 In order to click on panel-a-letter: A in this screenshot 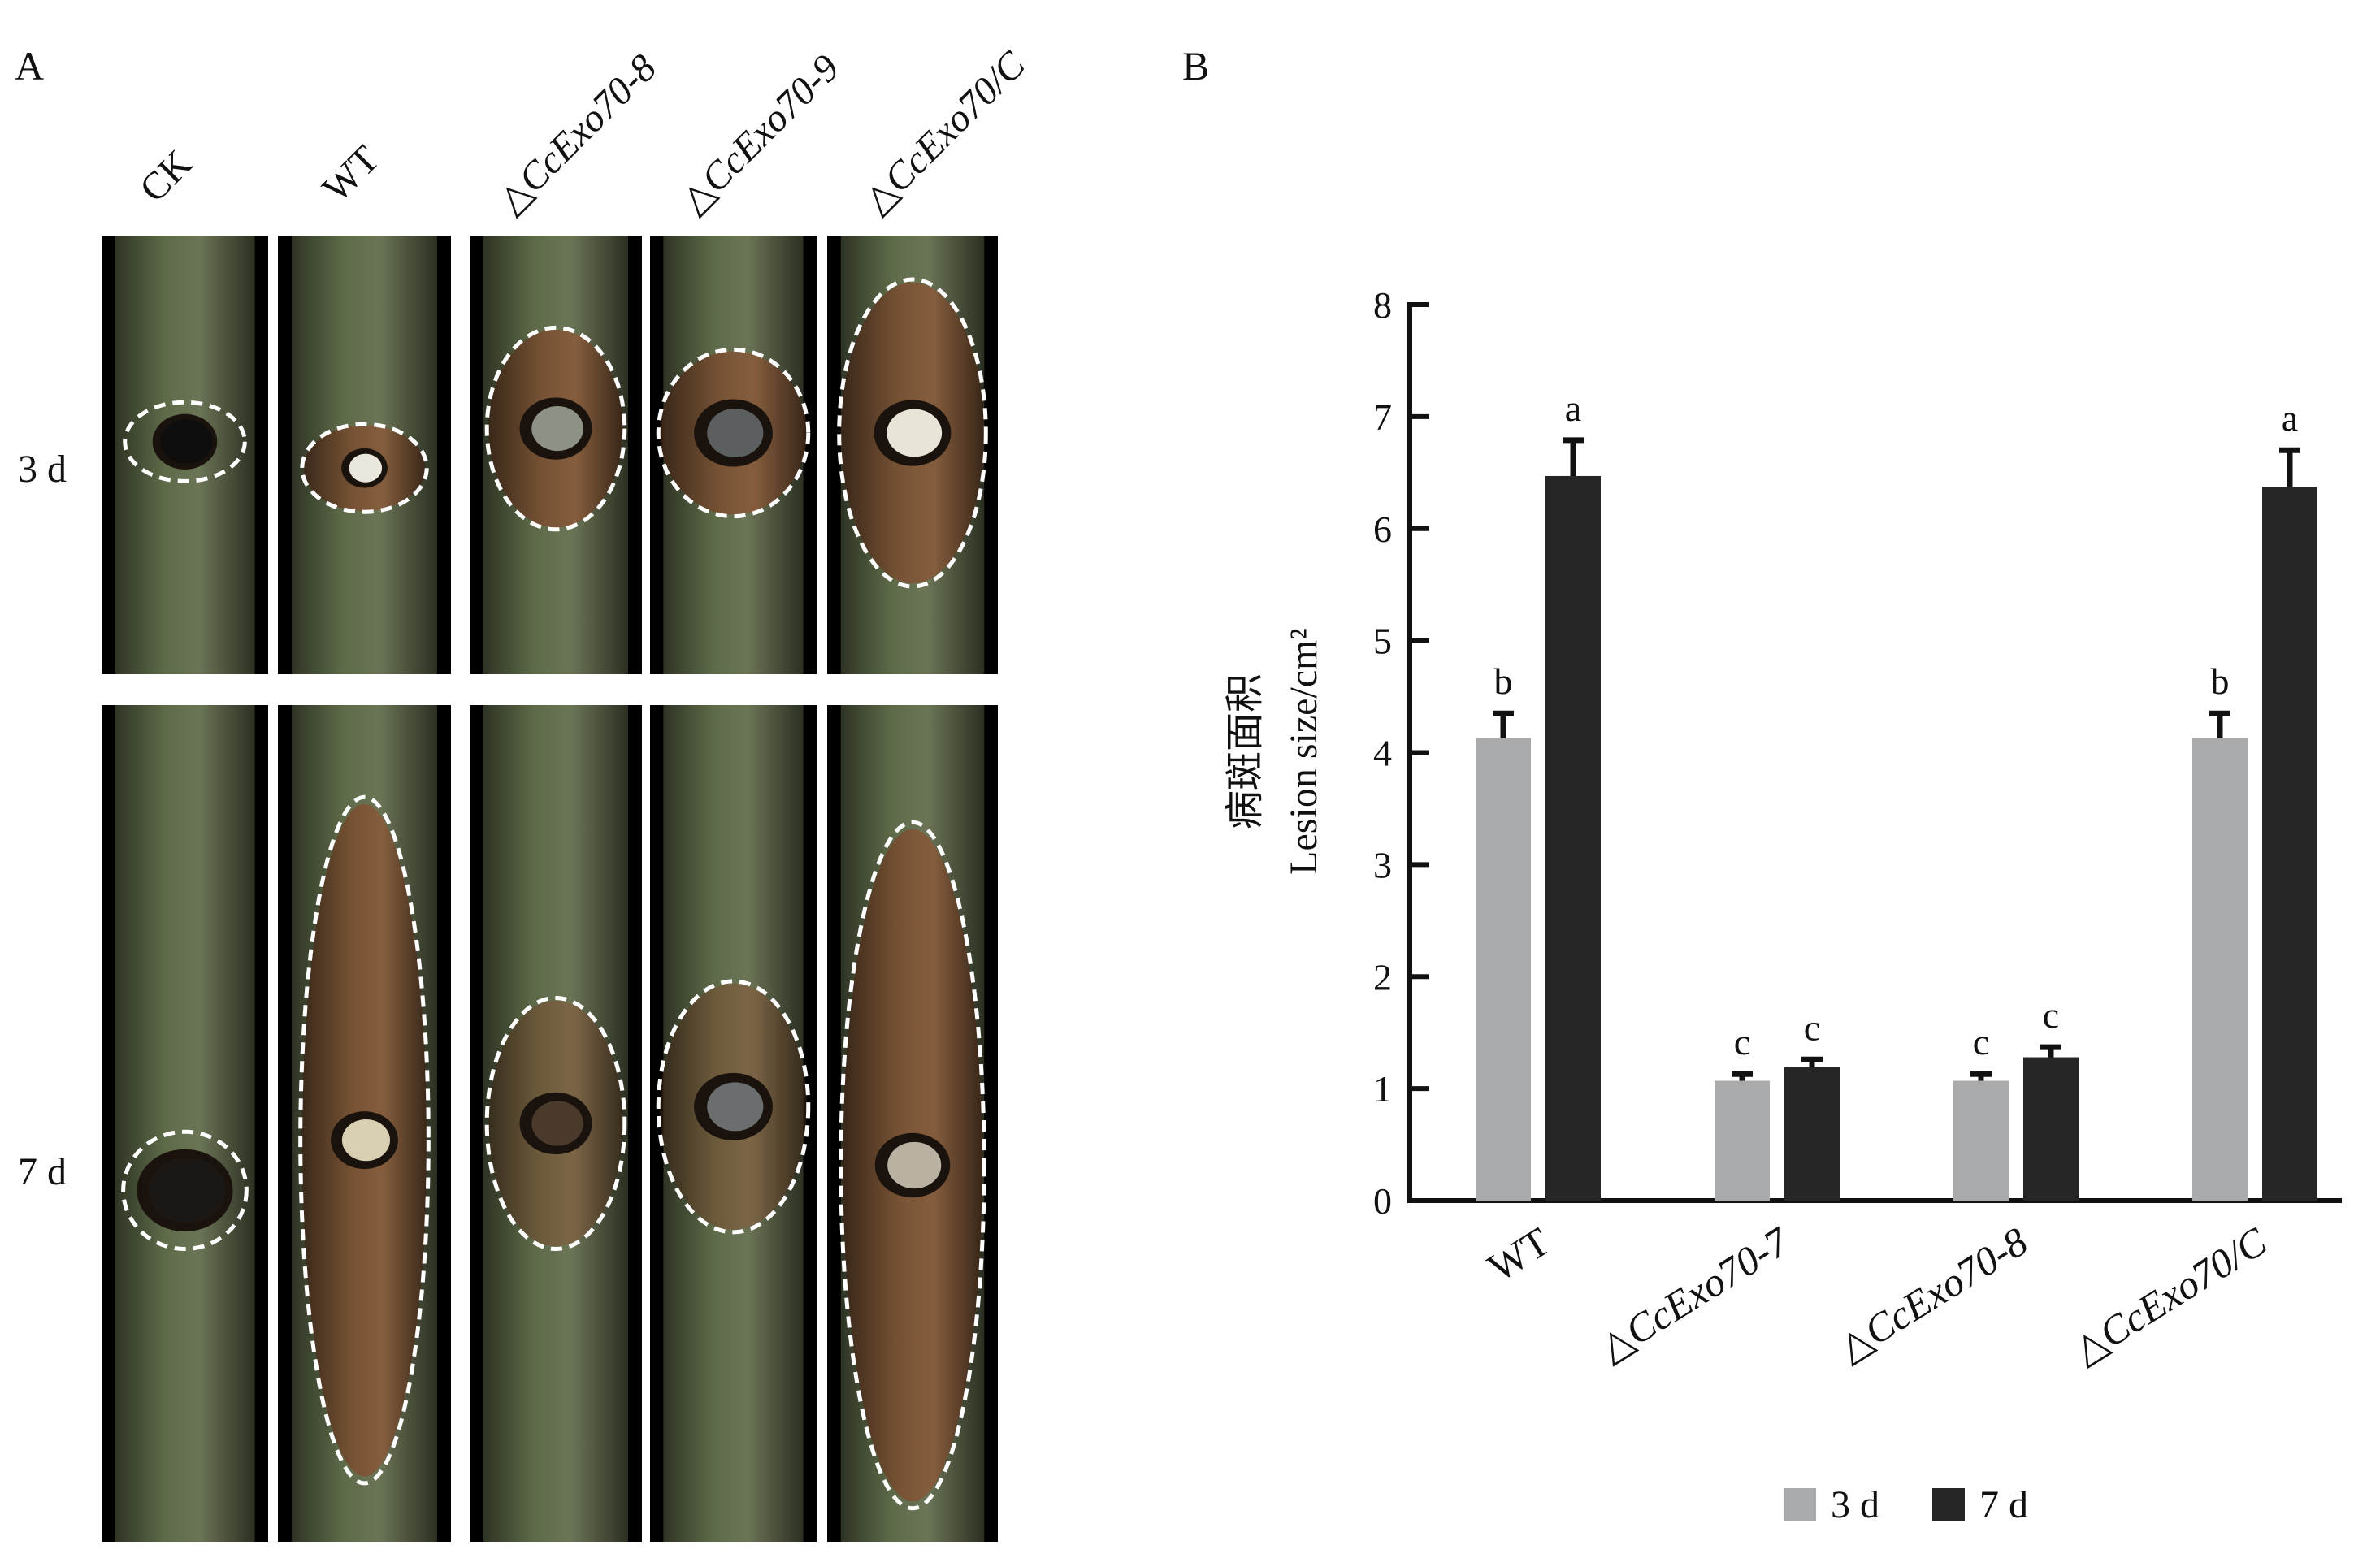, I will do `click(30, 66)`.